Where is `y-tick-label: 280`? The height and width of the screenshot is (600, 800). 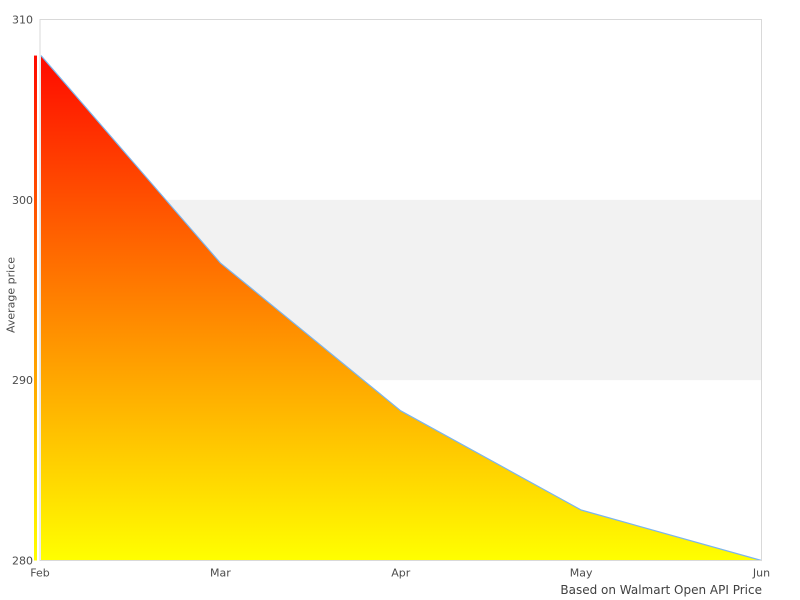
y-tick-label: 280 is located at coordinates (22, 561).